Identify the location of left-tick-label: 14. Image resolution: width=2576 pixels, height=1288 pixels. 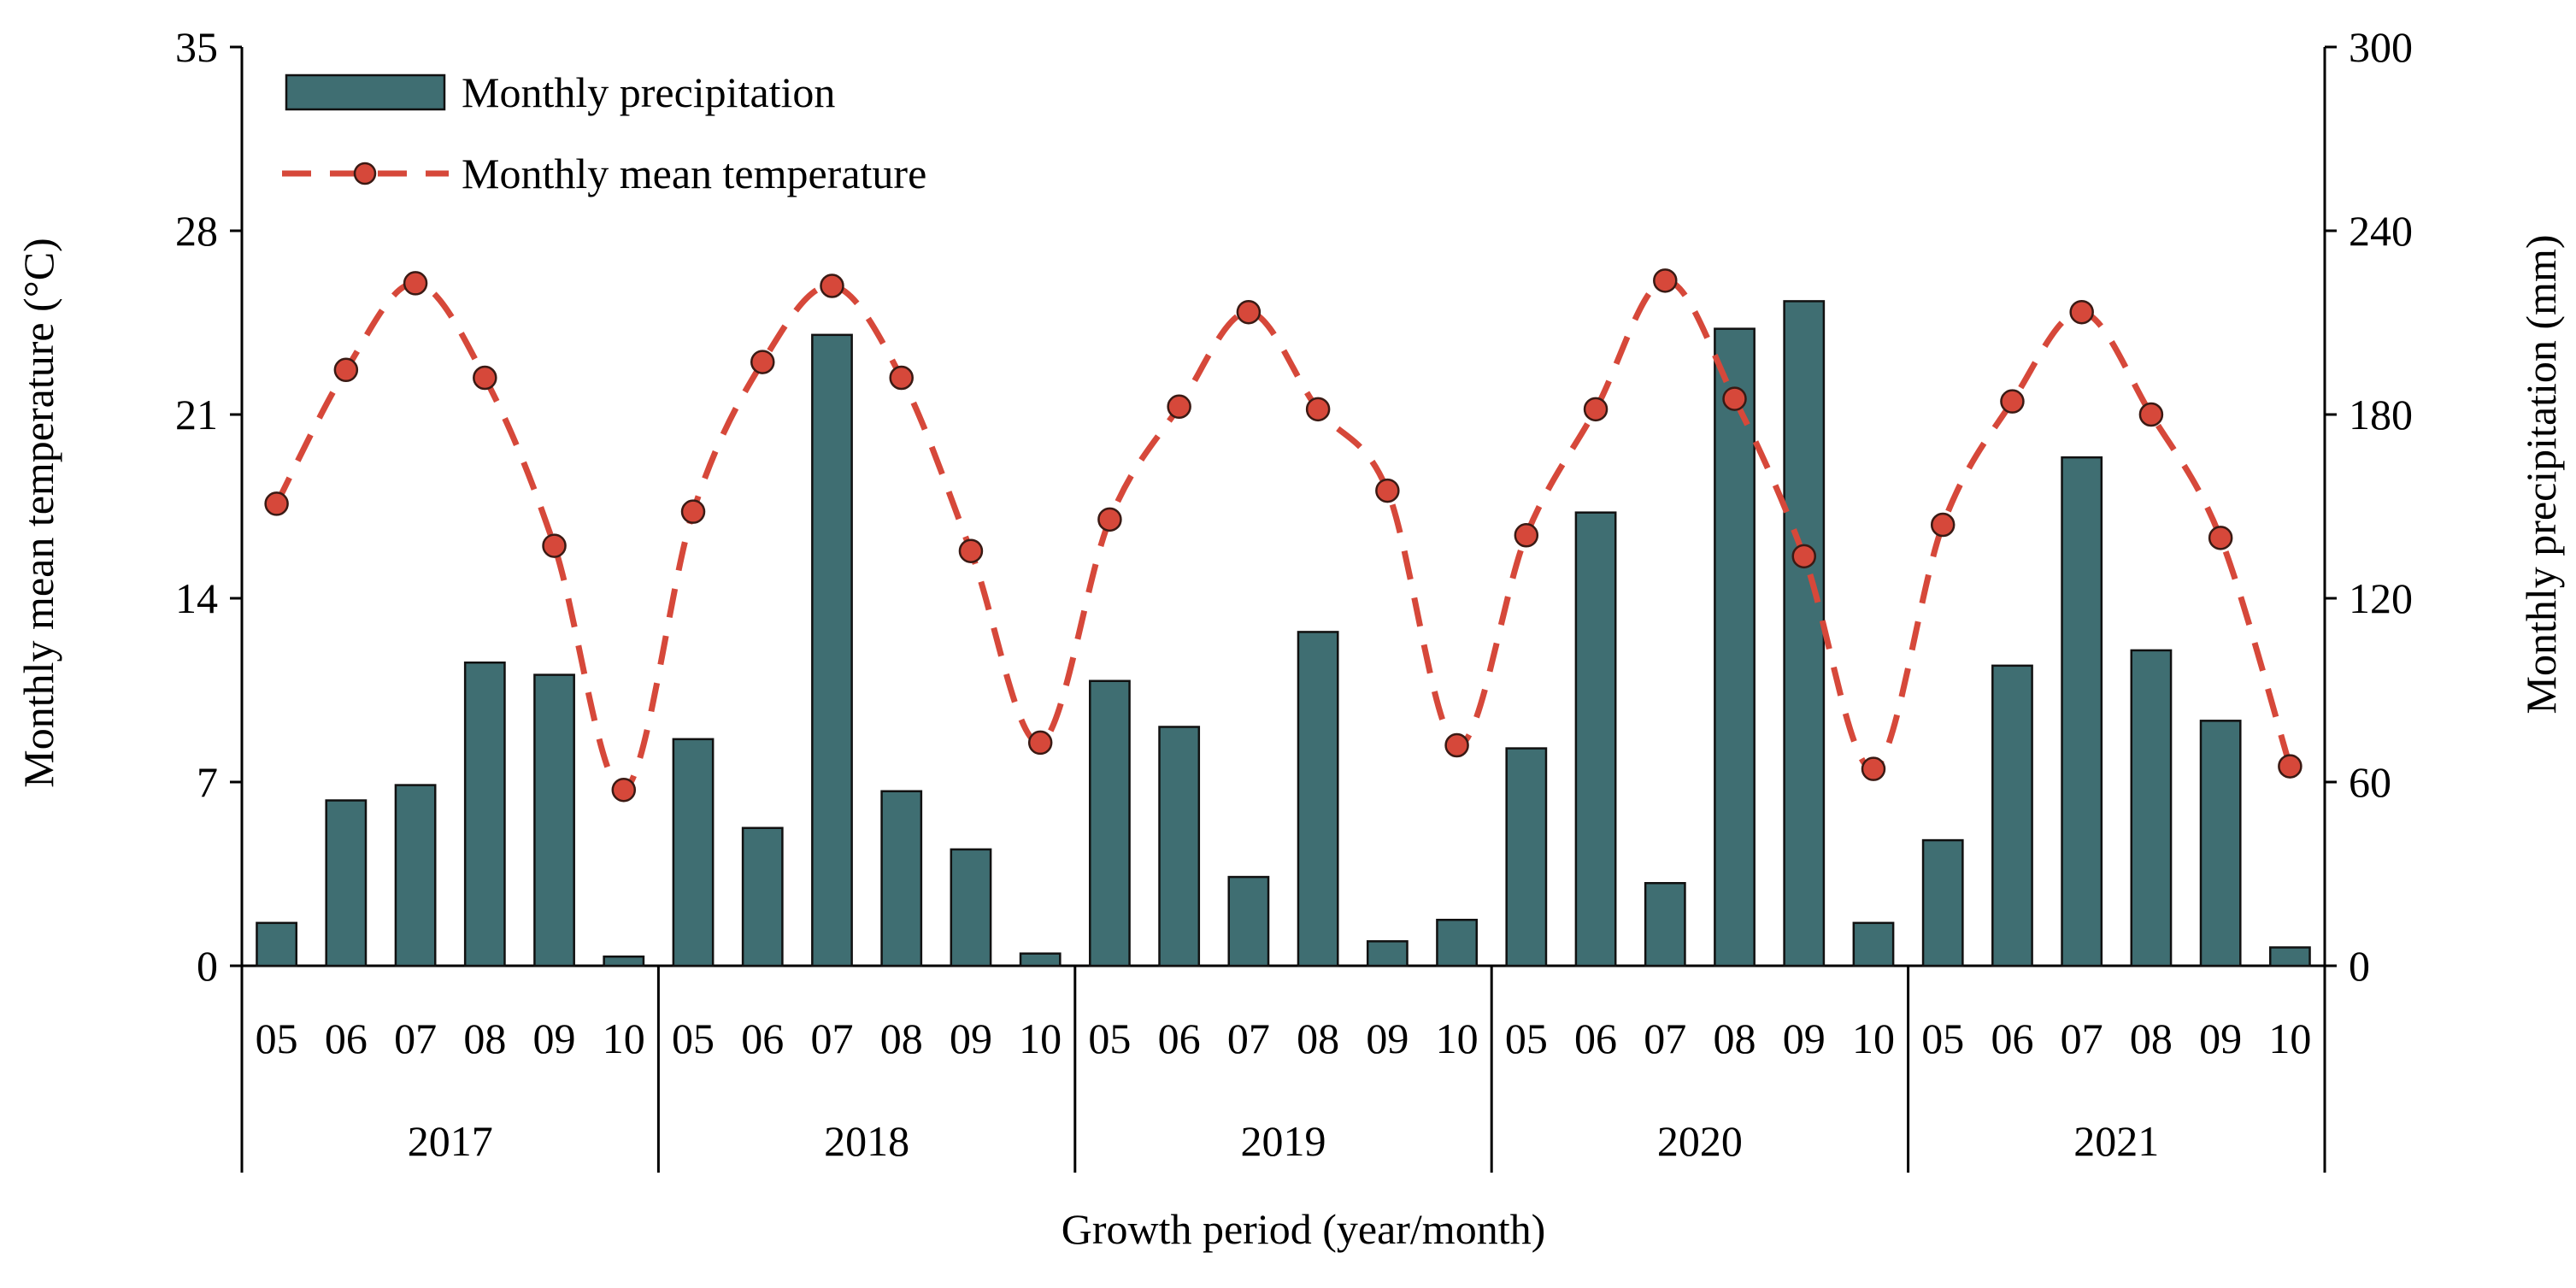
(196, 598).